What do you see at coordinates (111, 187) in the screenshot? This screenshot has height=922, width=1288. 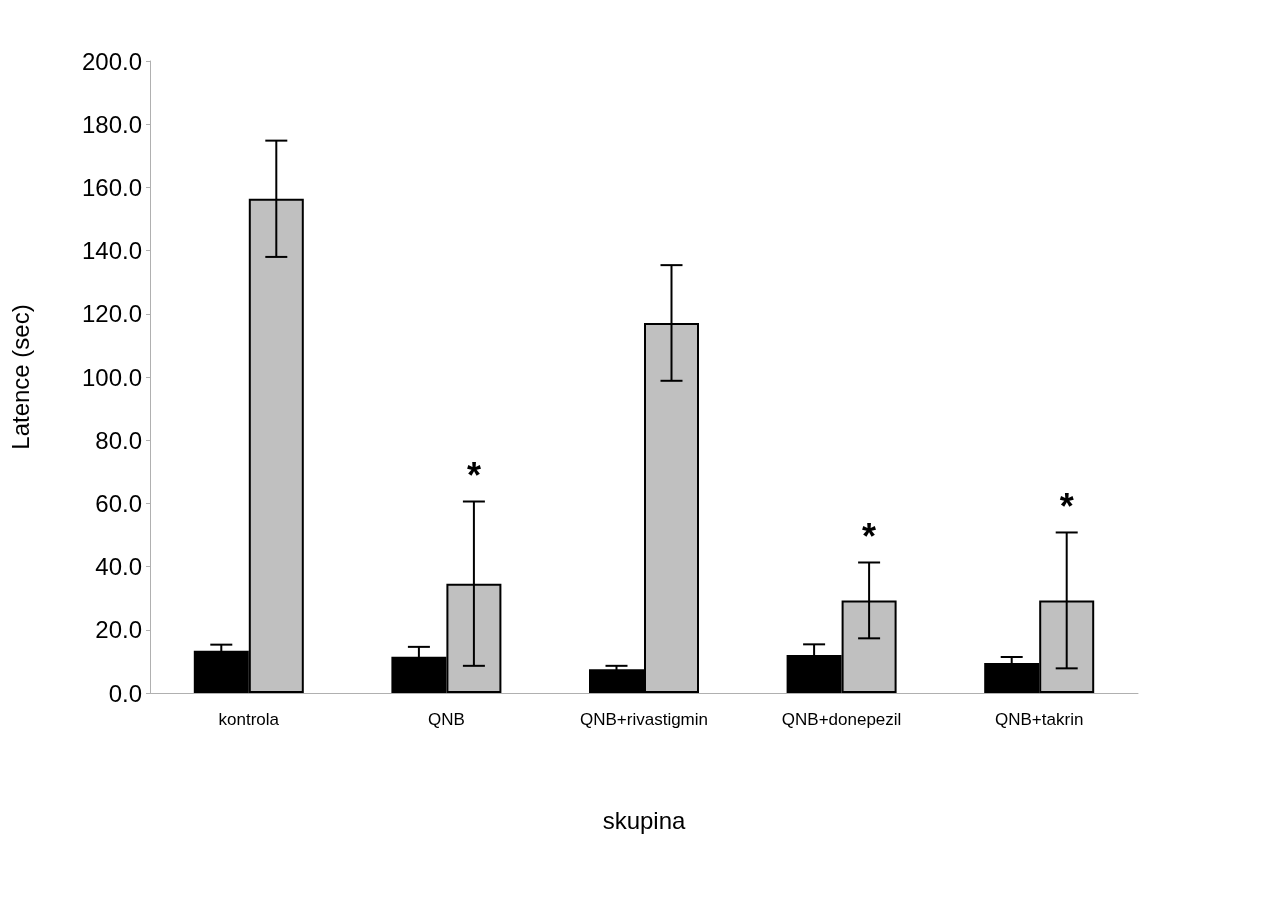 I see `y-tick-label: 160.0` at bounding box center [111, 187].